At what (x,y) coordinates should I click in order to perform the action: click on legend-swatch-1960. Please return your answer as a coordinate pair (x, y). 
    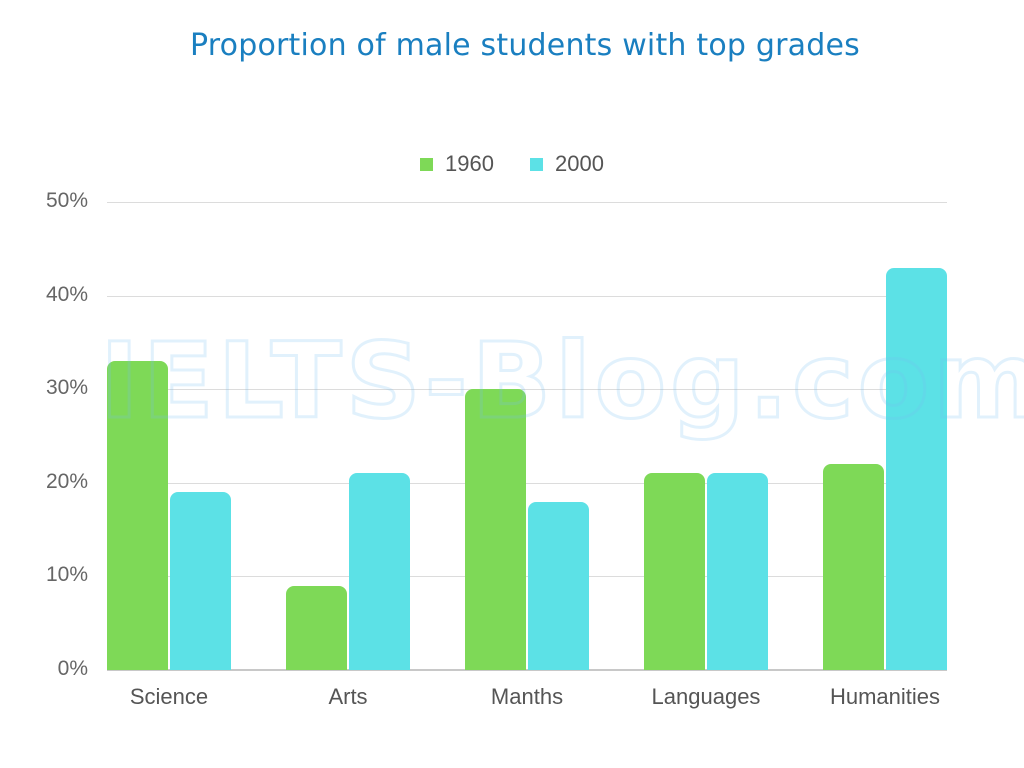
    Looking at the image, I should click on (427, 164).